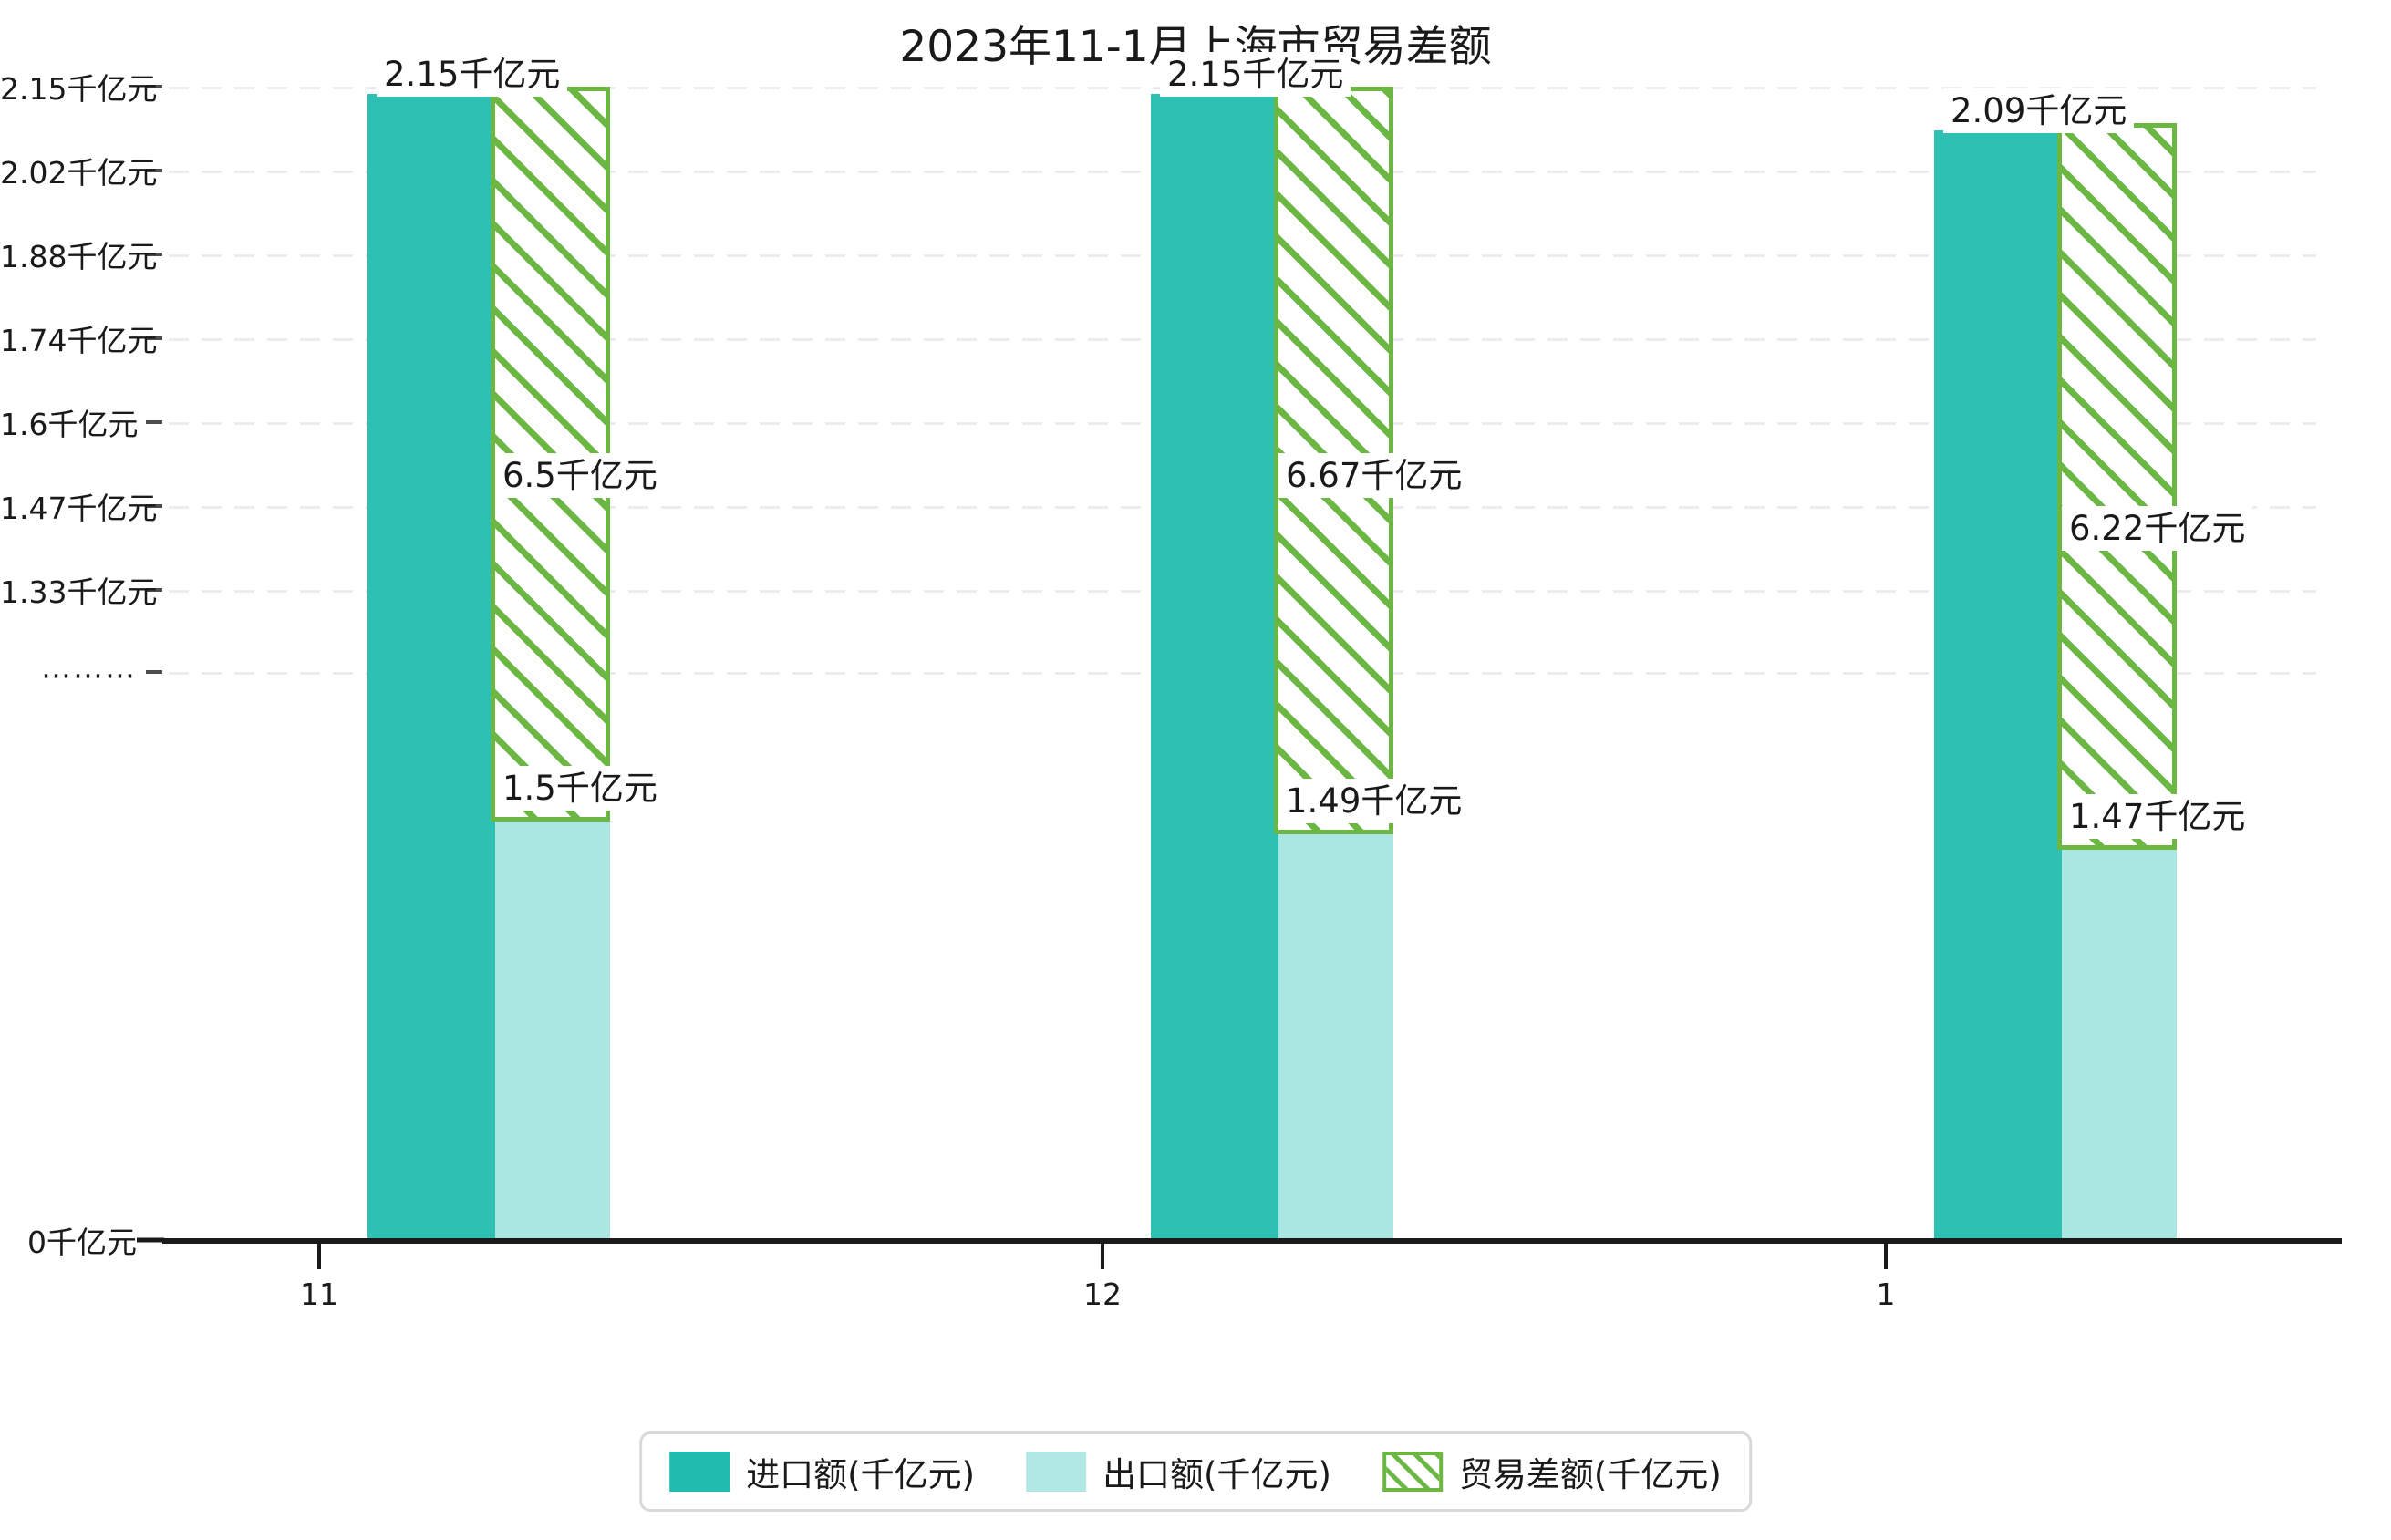 This screenshot has height=1540, width=2391. Describe the element at coordinates (699, 1472) in the screenshot. I see `legend-swatch-import-icon` at that location.